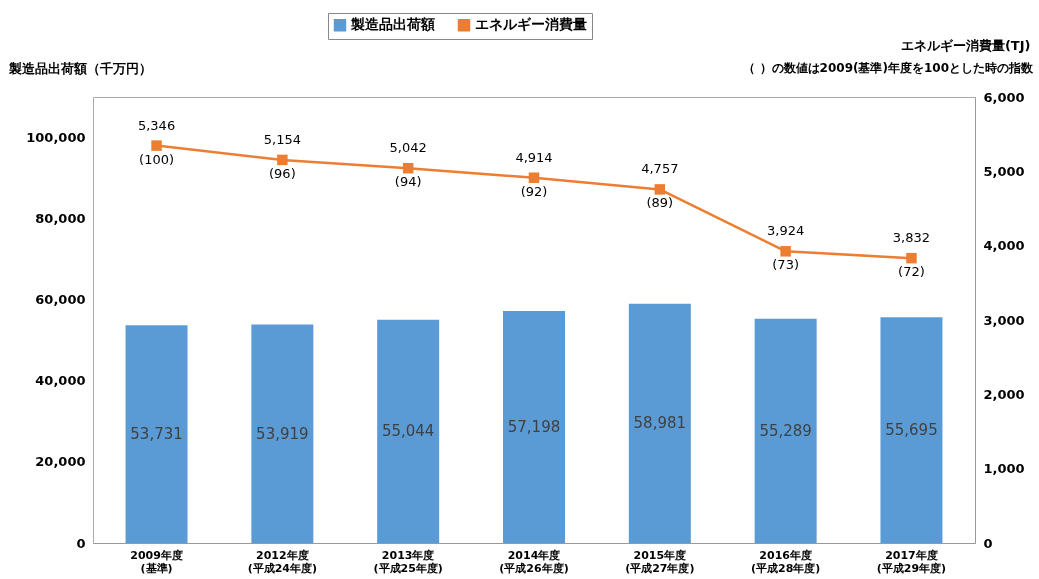 Image resolution: width=1039 pixels, height=579 pixels. Describe the element at coordinates (534, 427) in the screenshot. I see `data-label: 57,198` at that location.